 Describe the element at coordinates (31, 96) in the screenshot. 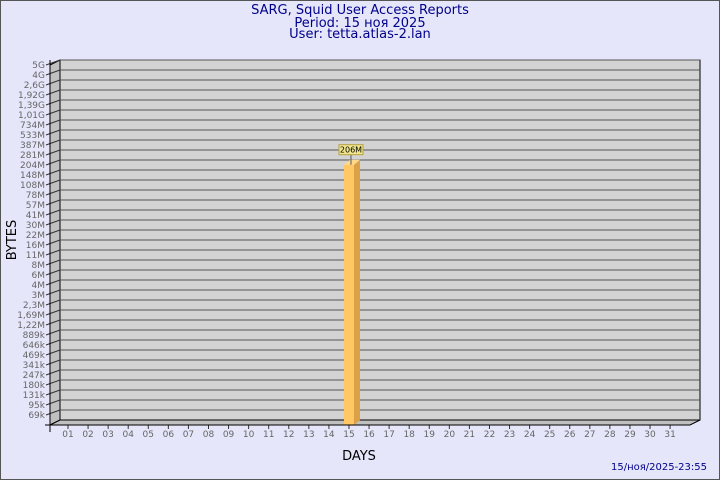

I see `y-tick-label: 1,92G` at that location.